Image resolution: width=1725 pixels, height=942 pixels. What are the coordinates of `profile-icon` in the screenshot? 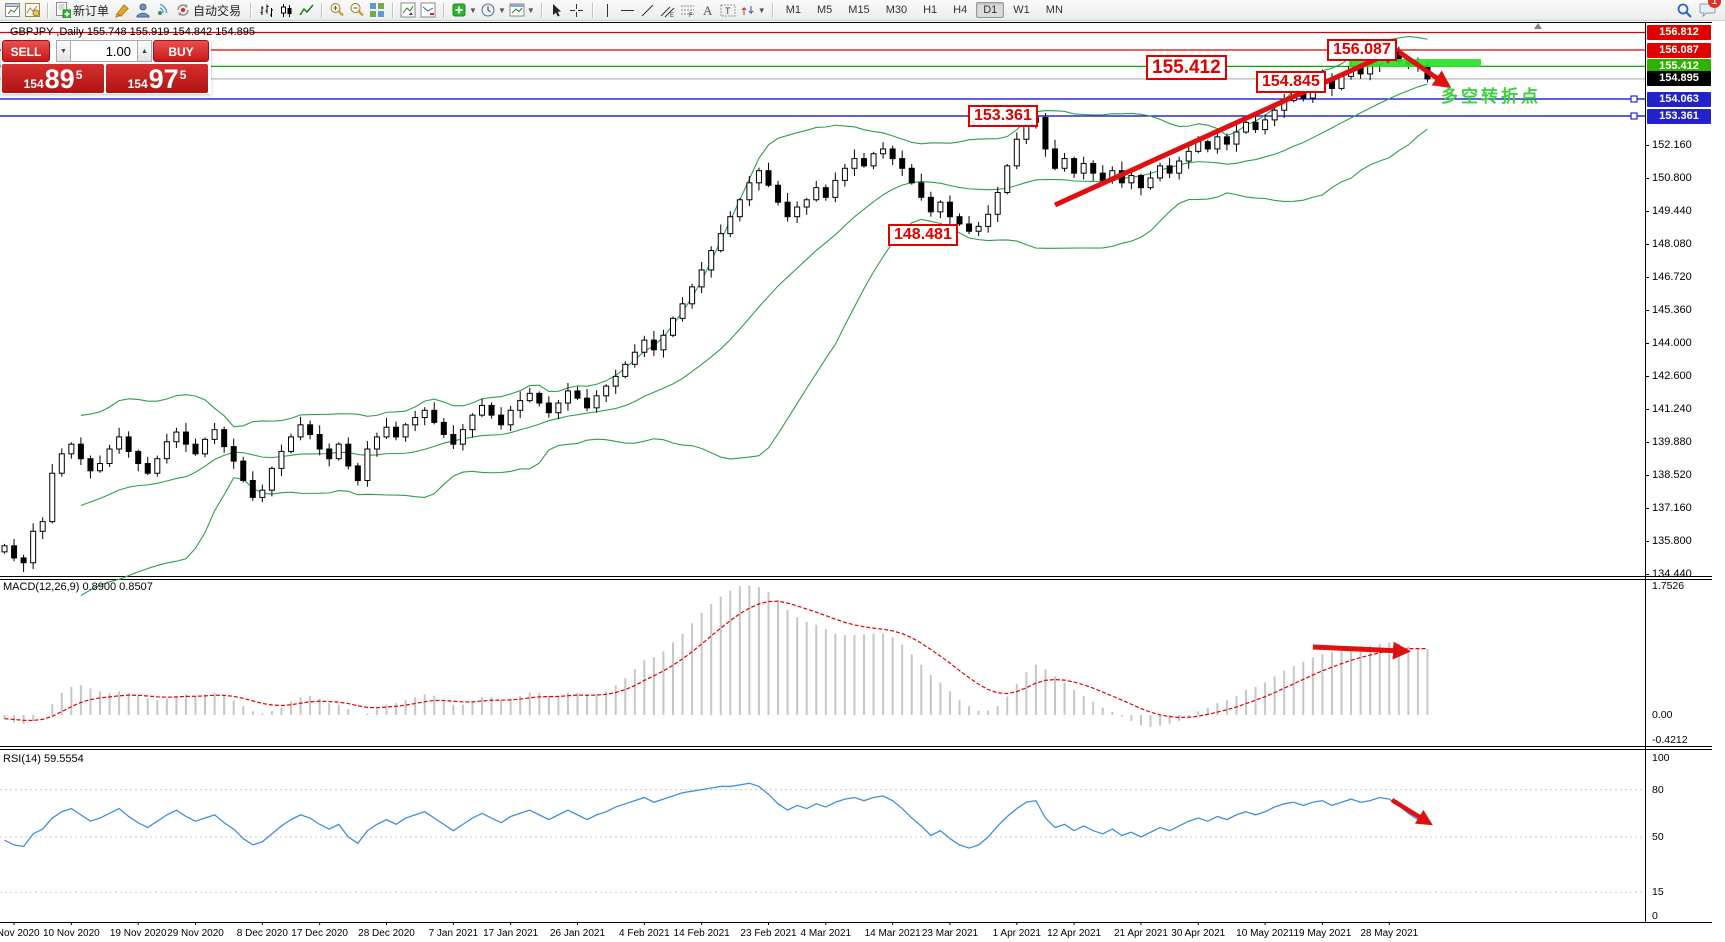 It's located at (143, 10).